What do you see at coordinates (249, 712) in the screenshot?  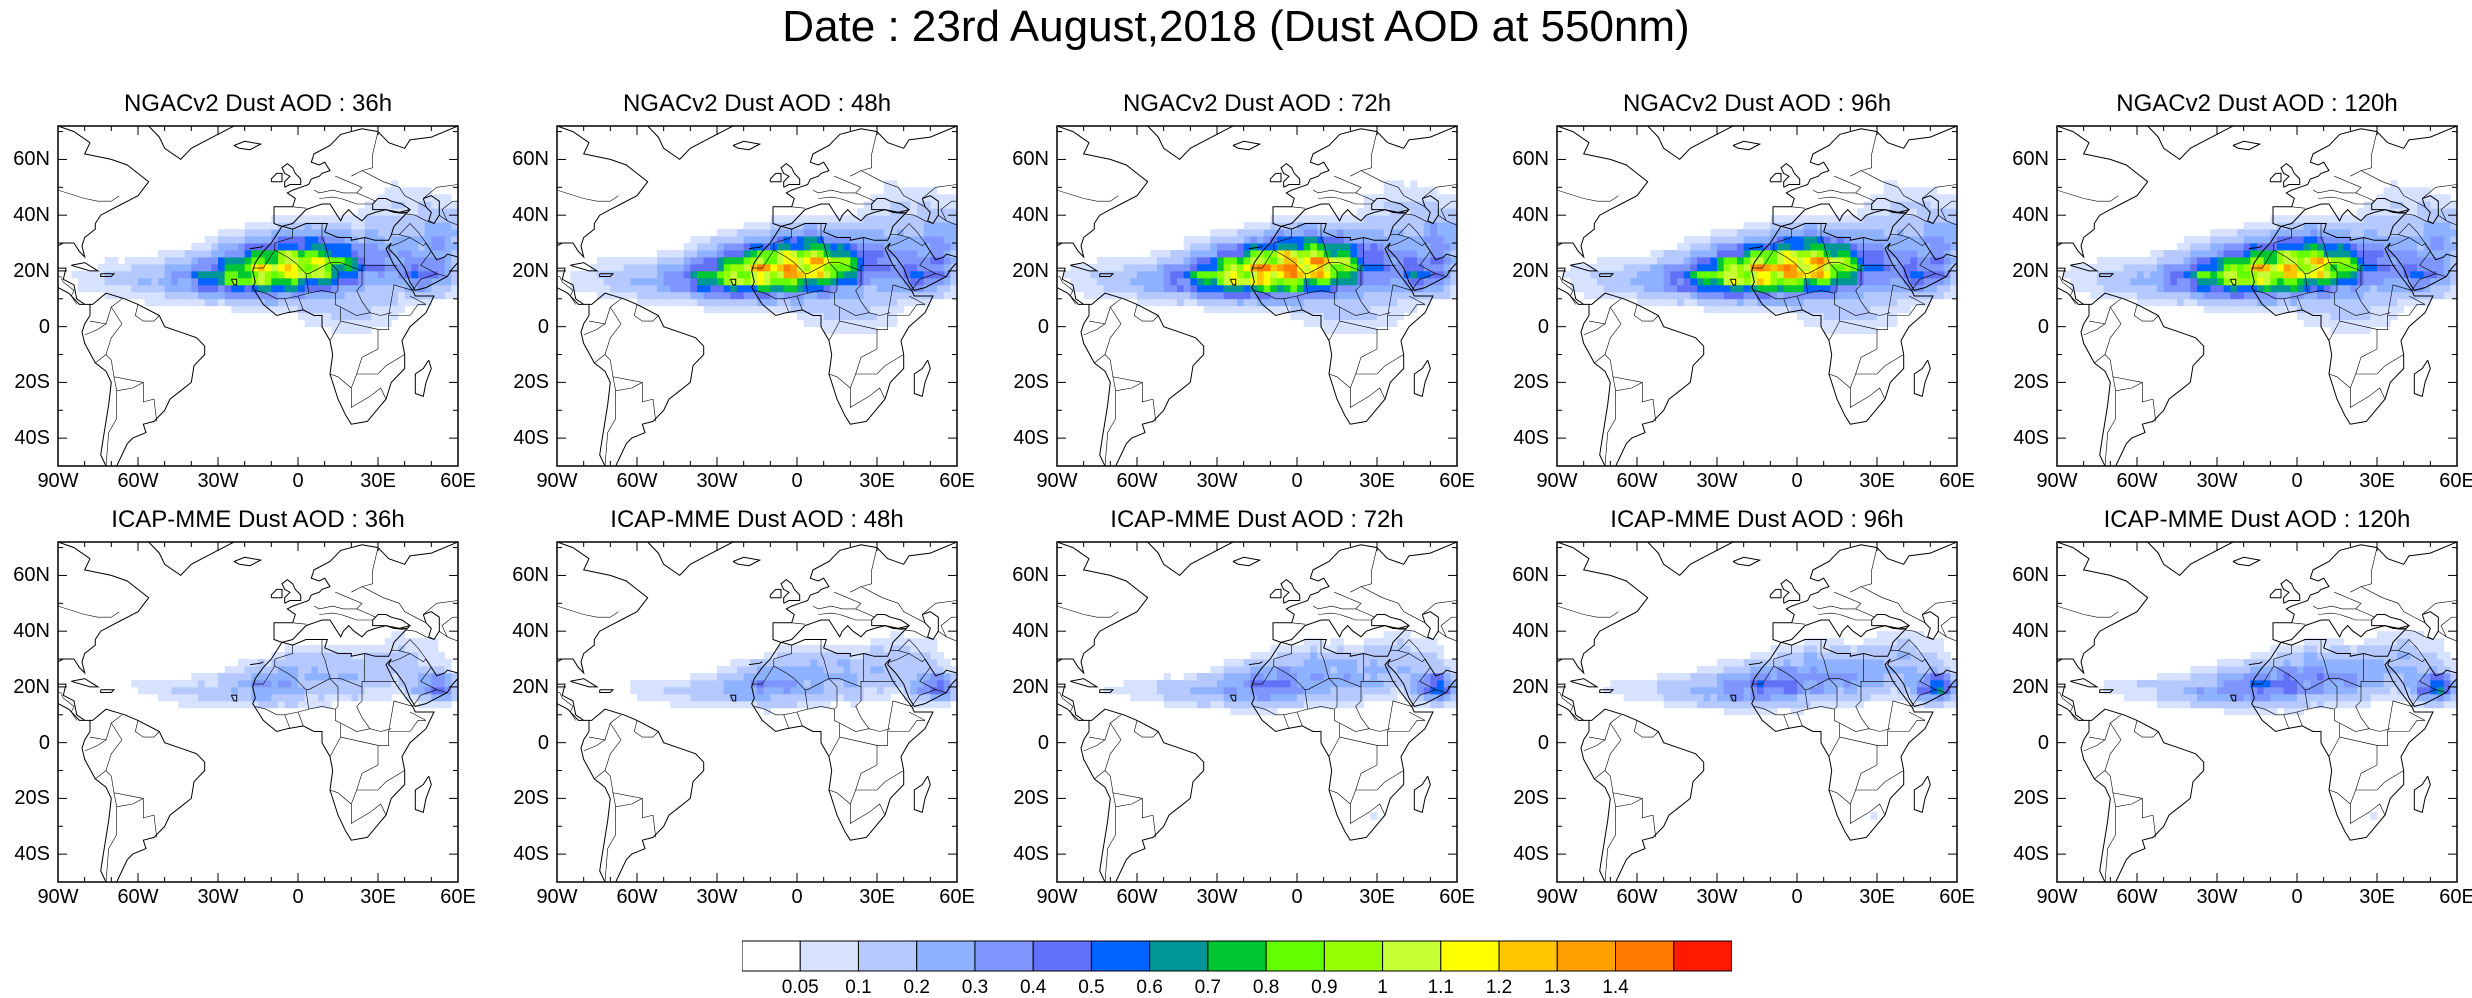 I see `coastlines` at bounding box center [249, 712].